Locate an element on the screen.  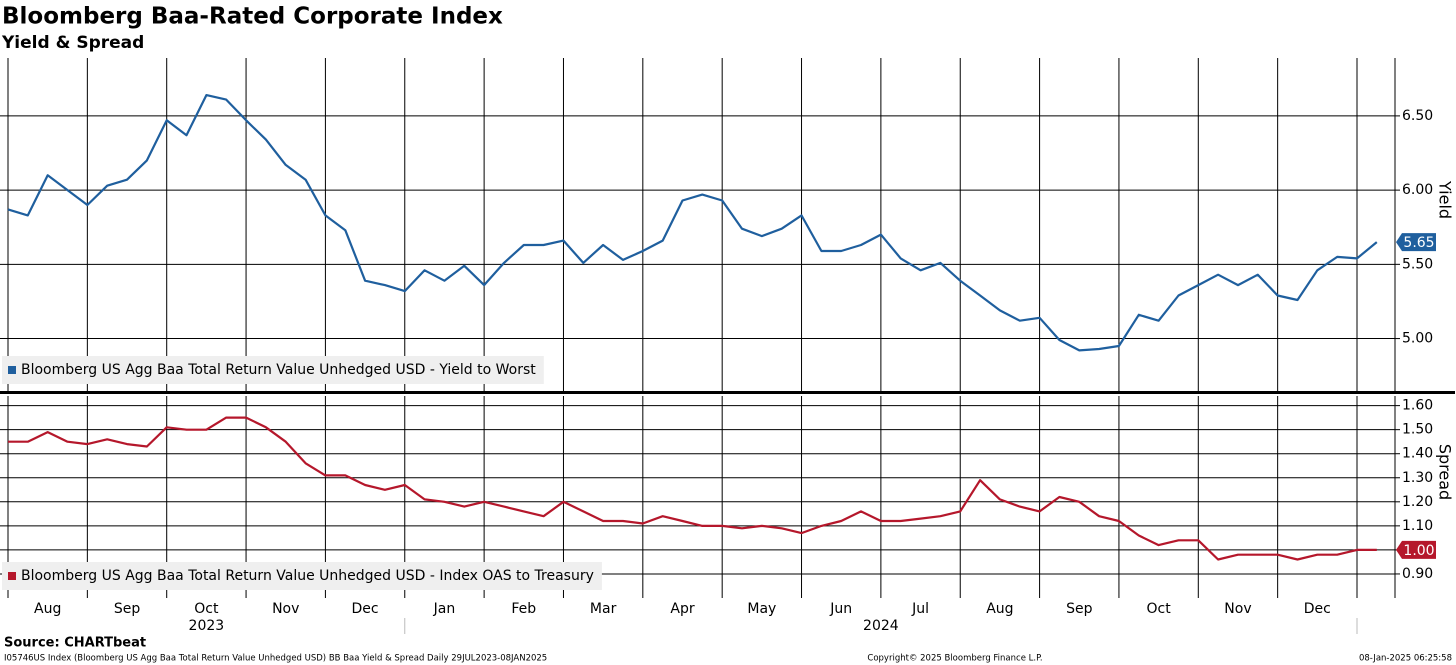
y-tick-label: 5.50 is located at coordinates (1417, 264).